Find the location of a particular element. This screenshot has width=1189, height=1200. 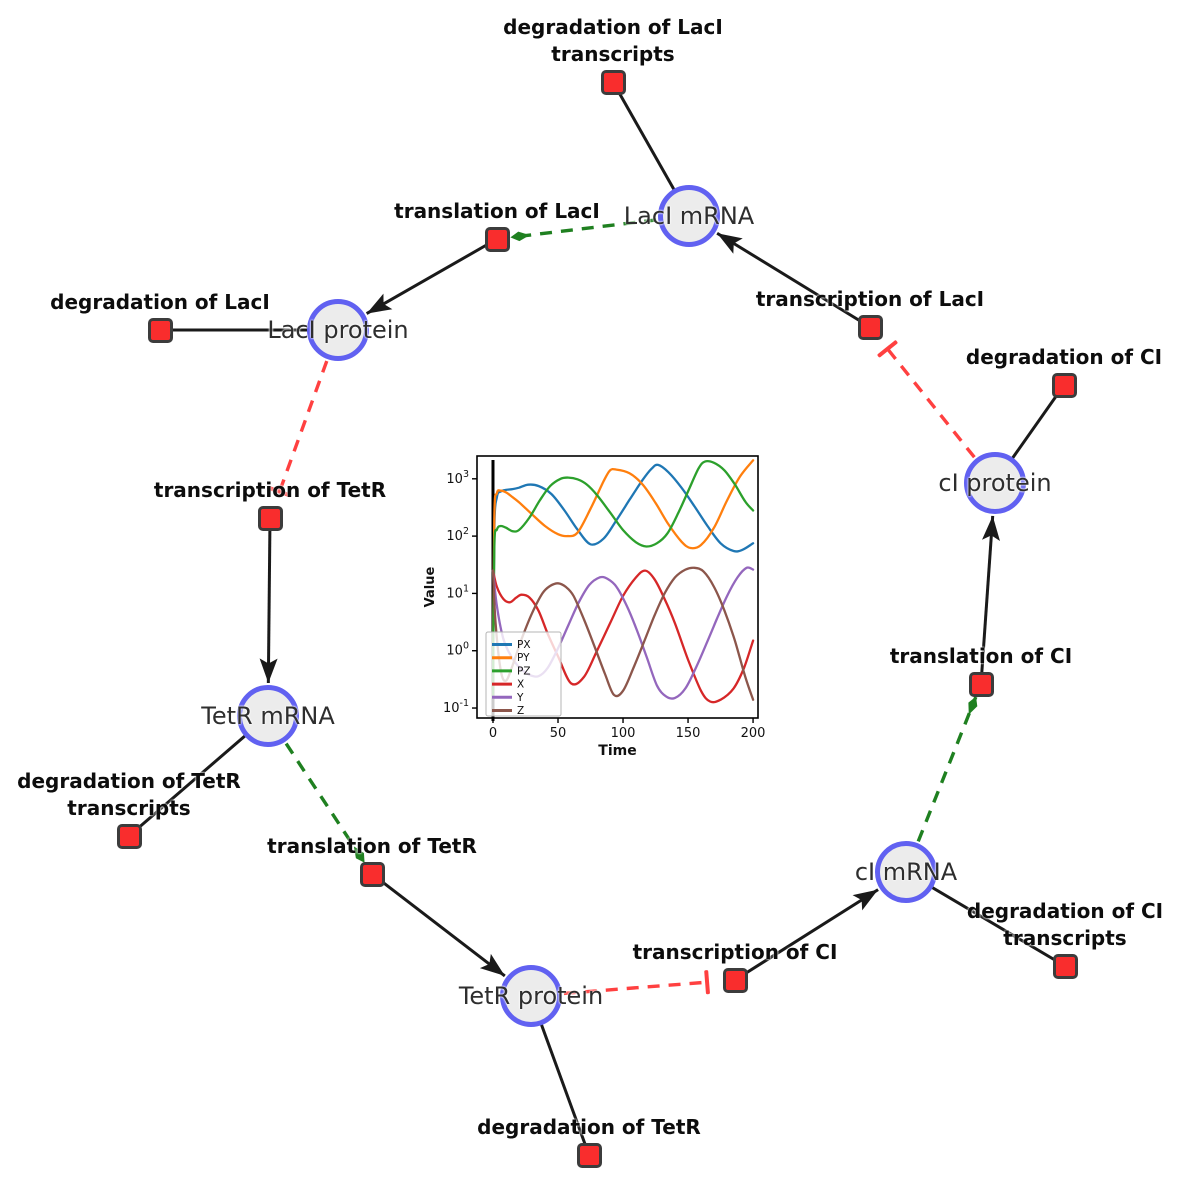

x-tick-label: 50 is located at coordinates (558, 733).